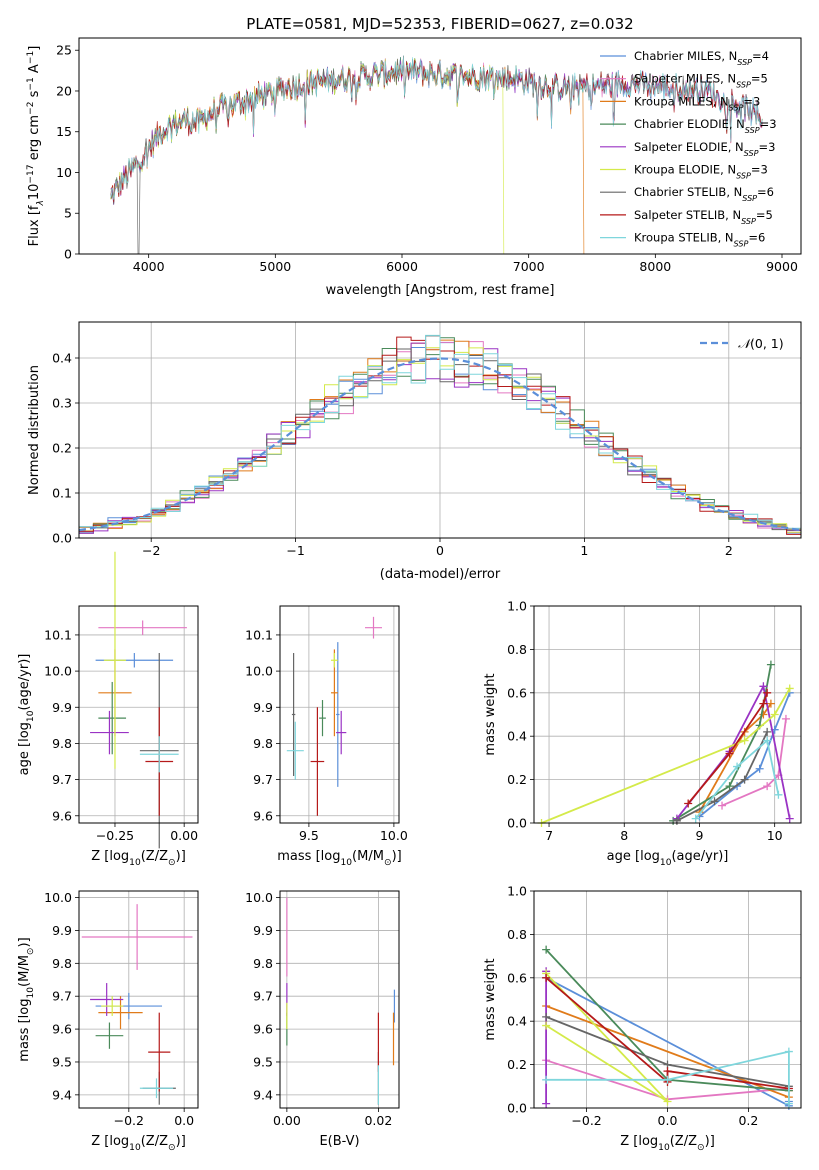 Image resolution: width=819 pixels, height=1170 pixels. What do you see at coordinates (761, 343) in the screenshot?
I see `legend-label: 𝒩(0, 1)` at bounding box center [761, 343].